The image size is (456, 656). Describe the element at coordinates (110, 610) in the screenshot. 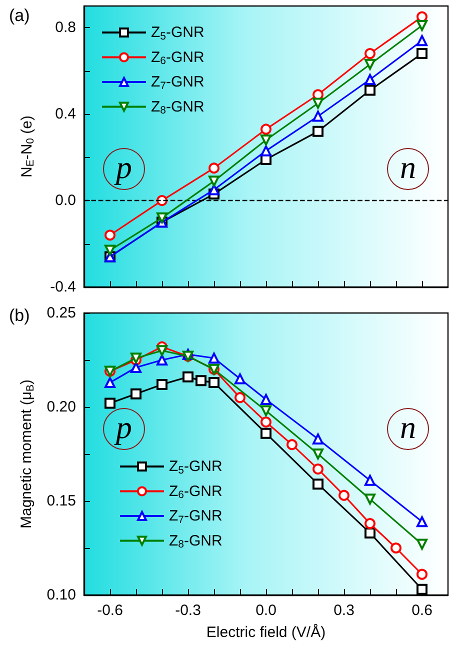

I see `x-tick-label: -0.6` at that location.